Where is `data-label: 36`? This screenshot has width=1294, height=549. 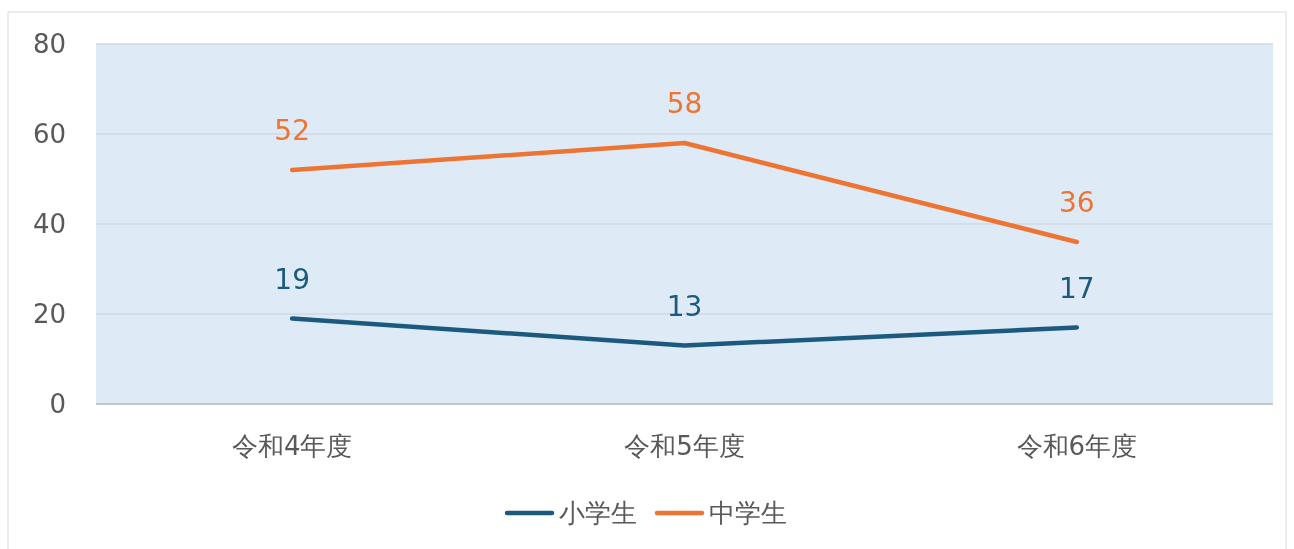
data-label: 36 is located at coordinates (1077, 202).